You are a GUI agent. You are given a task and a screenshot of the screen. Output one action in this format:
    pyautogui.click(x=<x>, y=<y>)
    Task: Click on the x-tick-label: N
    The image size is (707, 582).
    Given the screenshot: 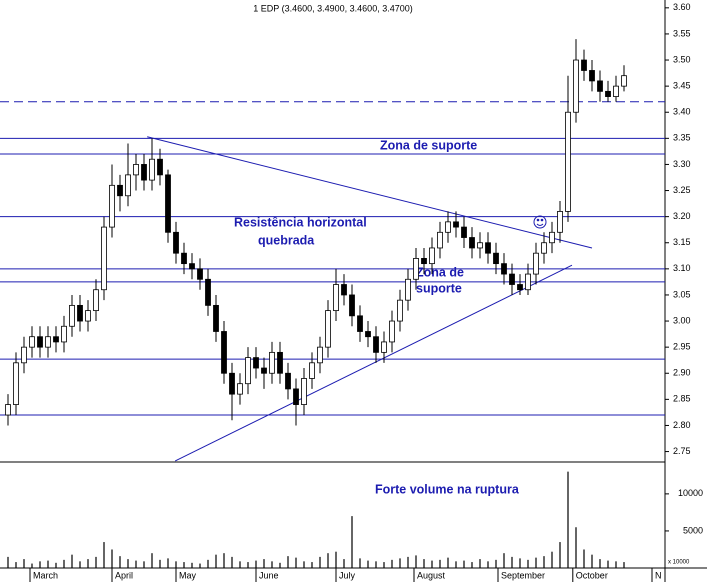 What is the action you would take?
    pyautogui.click(x=658, y=575)
    